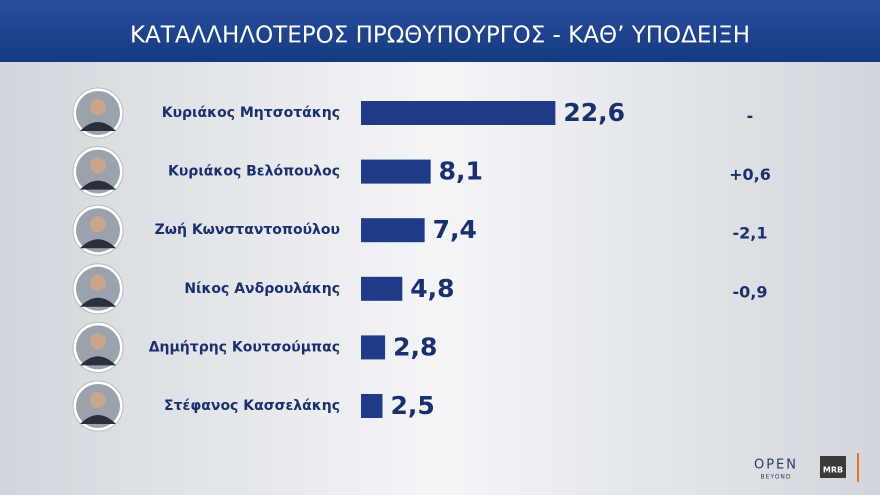  Describe the element at coordinates (594, 112) in the screenshot. I see `value-label: 22,6` at that location.